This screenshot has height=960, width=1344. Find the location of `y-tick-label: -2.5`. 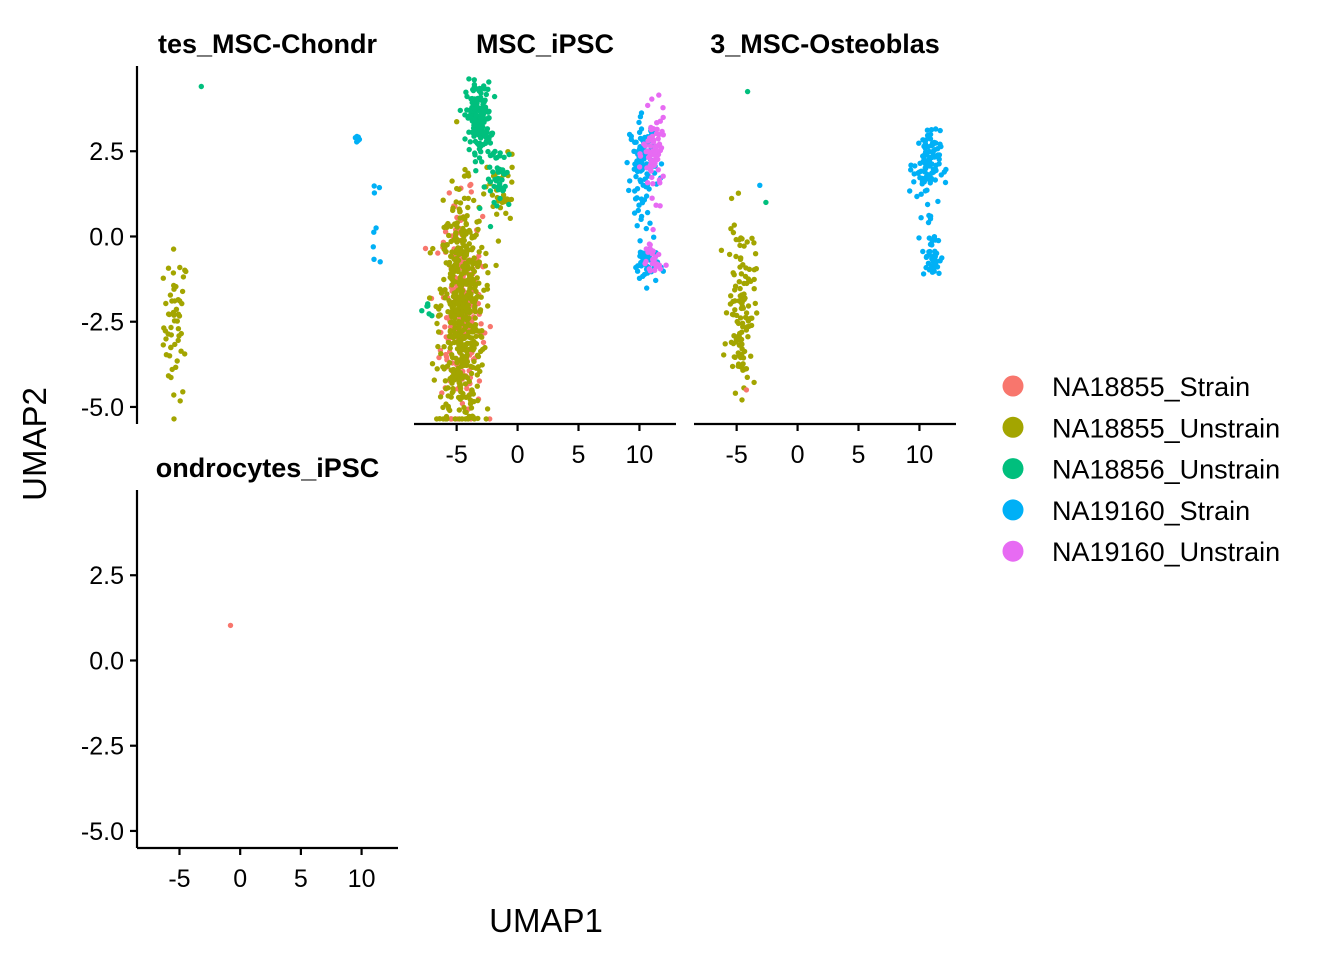

y-tick-label: -2.5 is located at coordinates (102, 747).